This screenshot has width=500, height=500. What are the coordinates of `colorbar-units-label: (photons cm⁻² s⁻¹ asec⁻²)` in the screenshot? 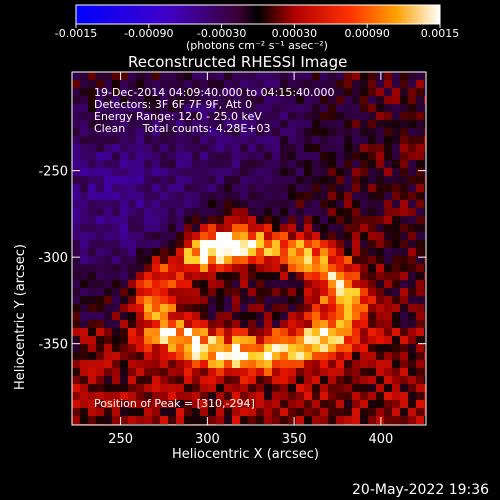 It's located at (257, 45).